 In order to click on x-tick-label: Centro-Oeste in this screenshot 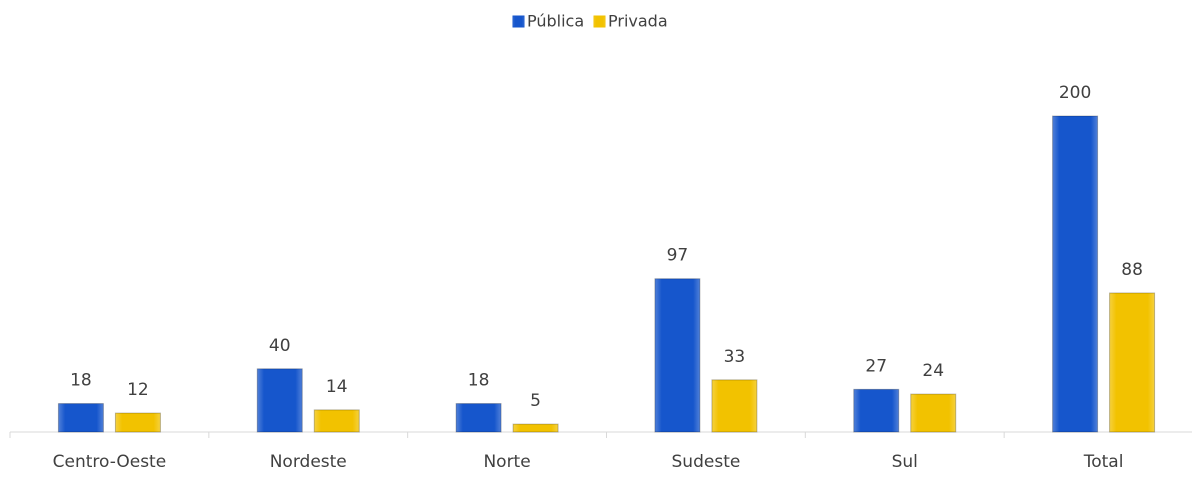, I will do `click(110, 462)`.